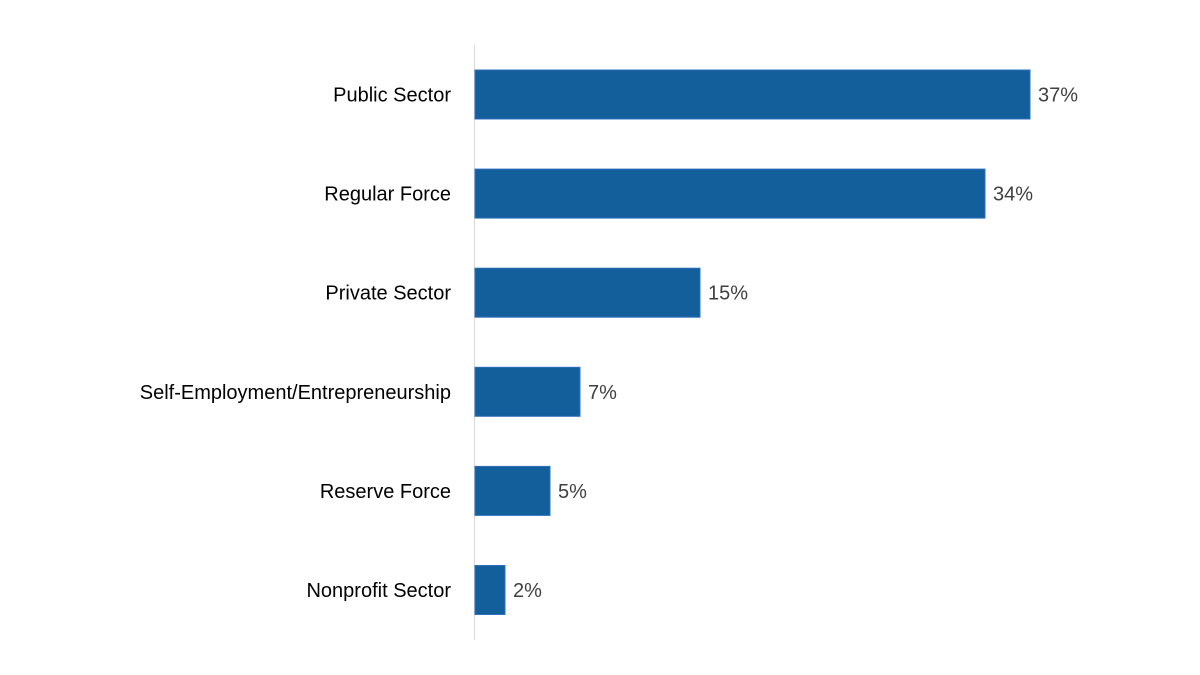 Image resolution: width=1200 pixels, height=675 pixels. Describe the element at coordinates (388, 294) in the screenshot. I see `category-label: Private Sector` at that location.